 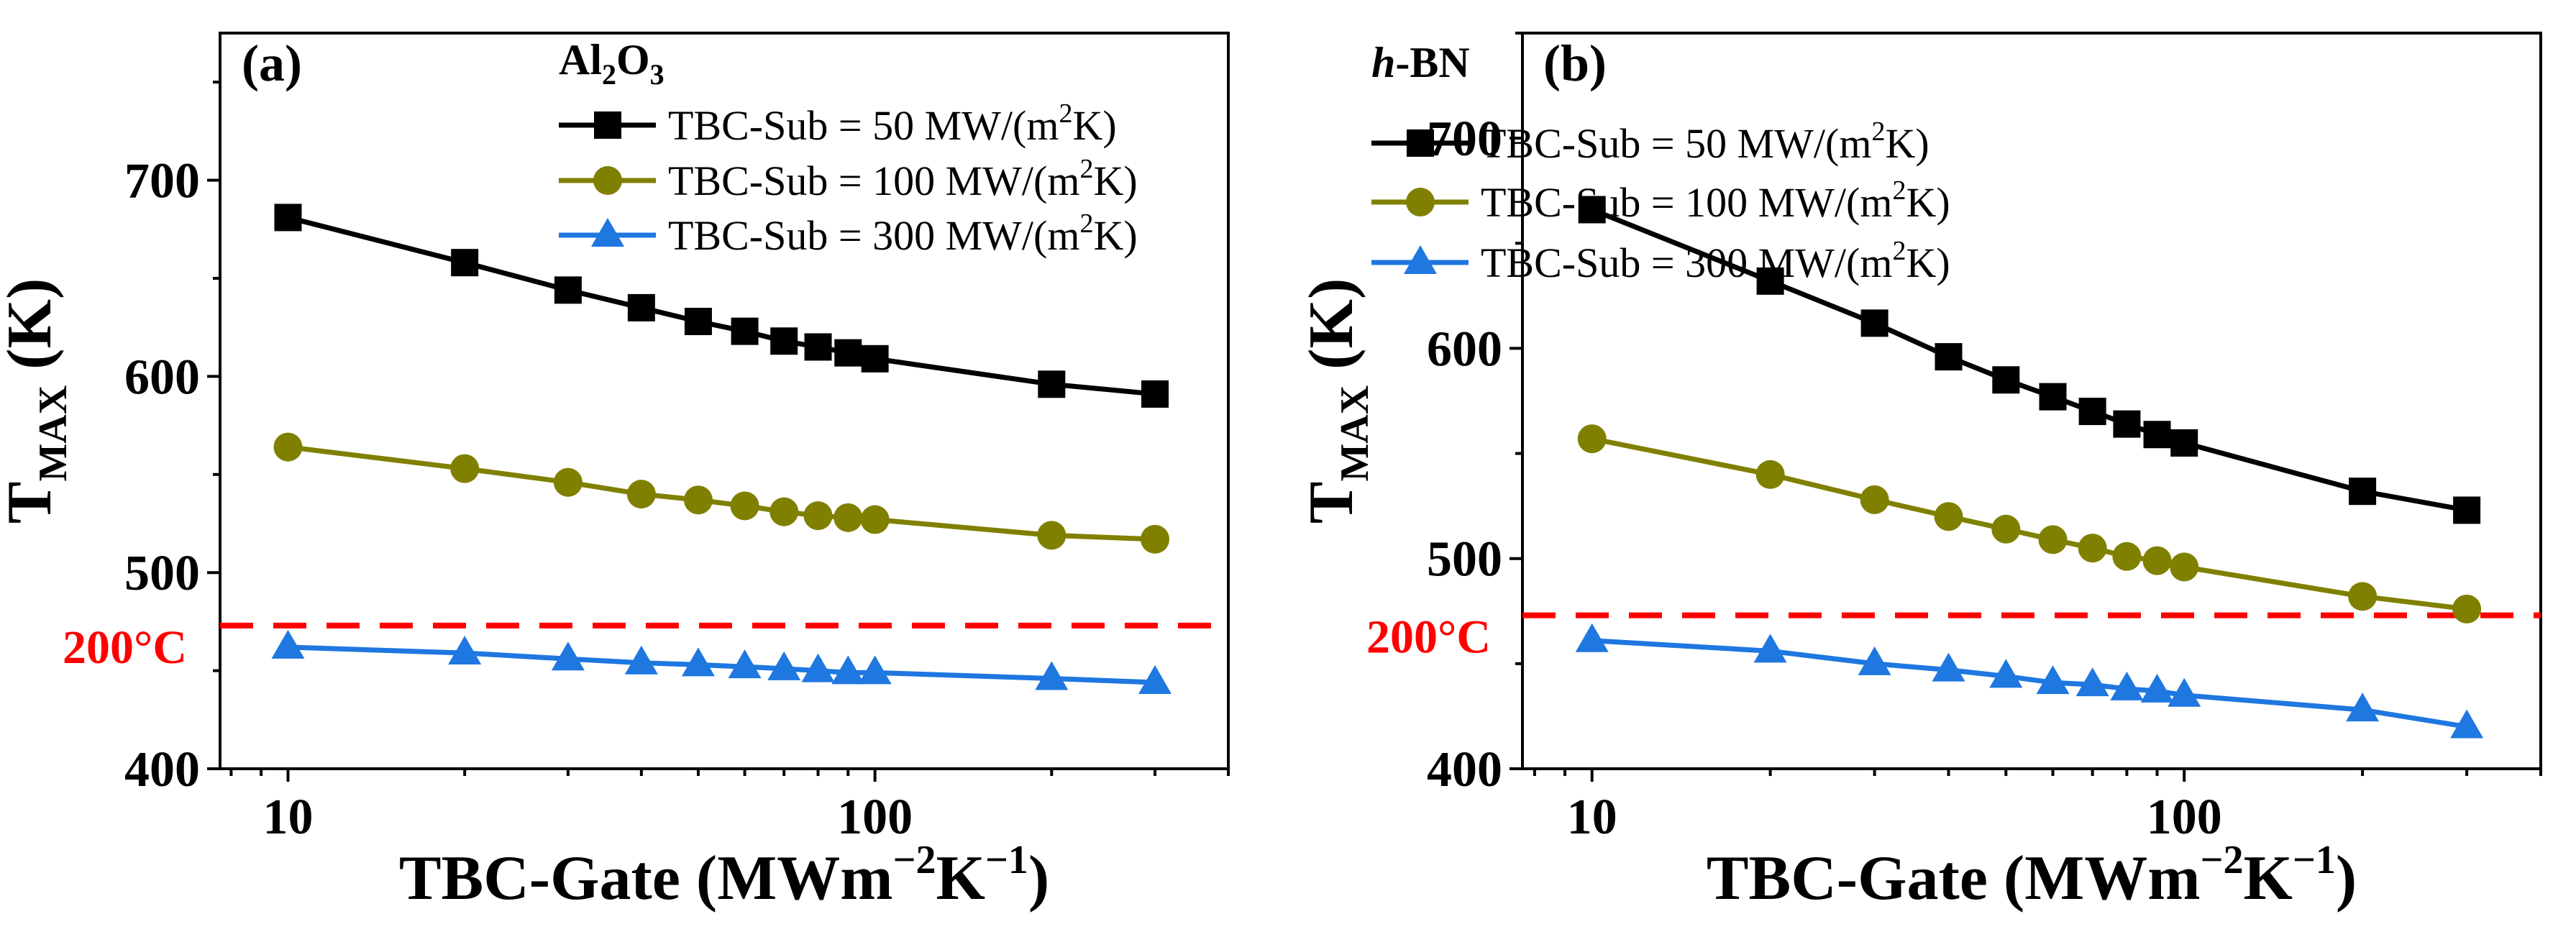 What do you see at coordinates (873, 235) in the screenshot?
I see `legend-label-text: TBC-Sub = 300 MW/(m` at bounding box center [873, 235].